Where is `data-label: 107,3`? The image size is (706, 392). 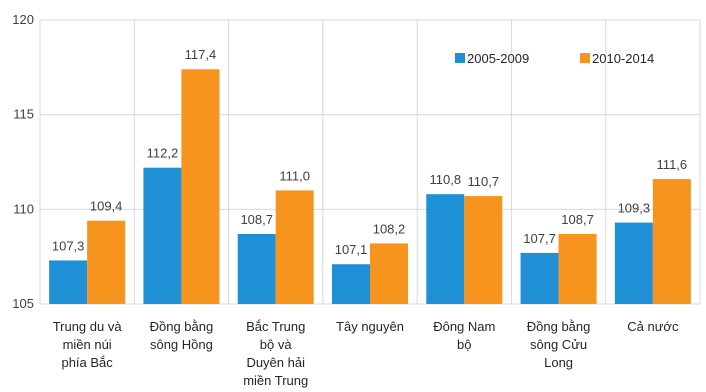 data-label: 107,3 is located at coordinates (68, 245).